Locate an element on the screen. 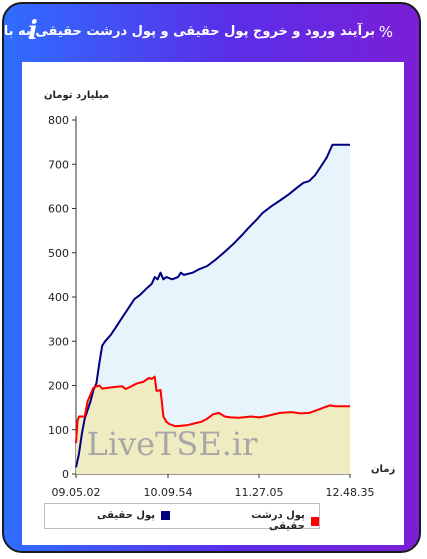 This screenshot has width=427, height=559. x-axis-label: زمان is located at coordinates (383, 469).